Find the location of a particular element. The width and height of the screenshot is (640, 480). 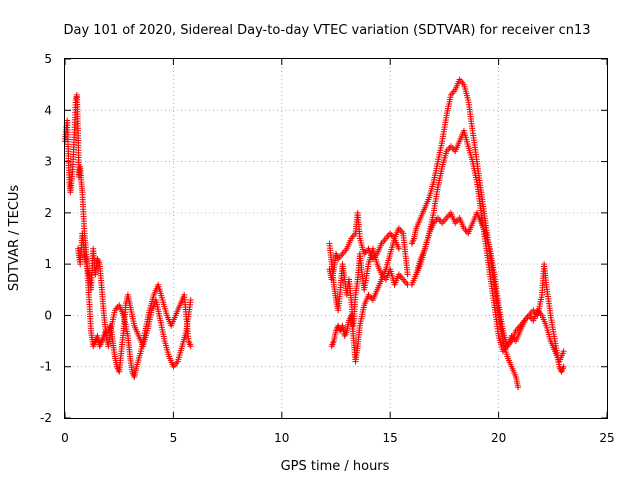

x-tick-label: 10 is located at coordinates (281, 438).